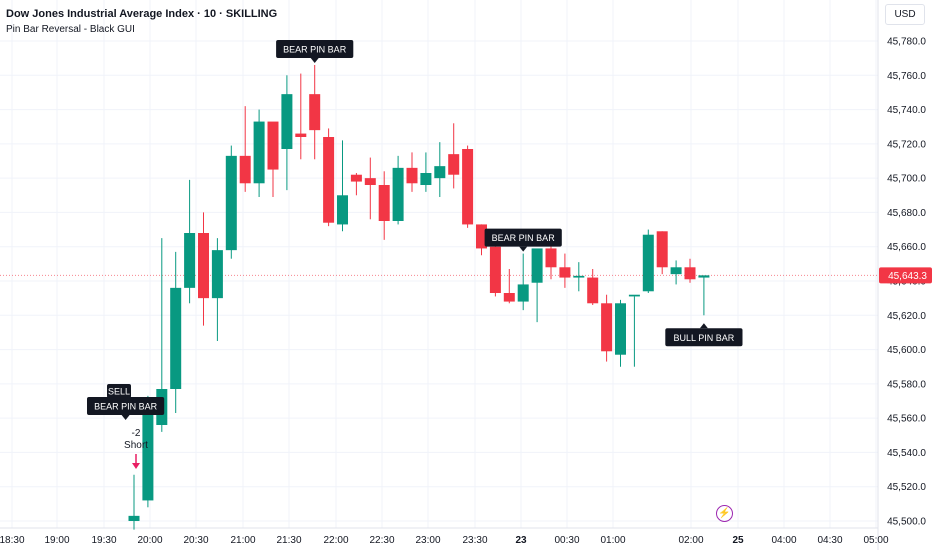 The image size is (932, 555). I want to click on price-tick-label: 45,700.0, so click(906, 179).